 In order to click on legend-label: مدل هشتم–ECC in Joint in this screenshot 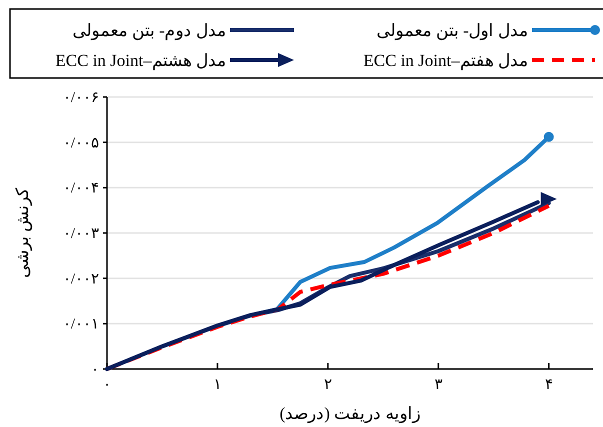, I will do `click(140, 61)`.